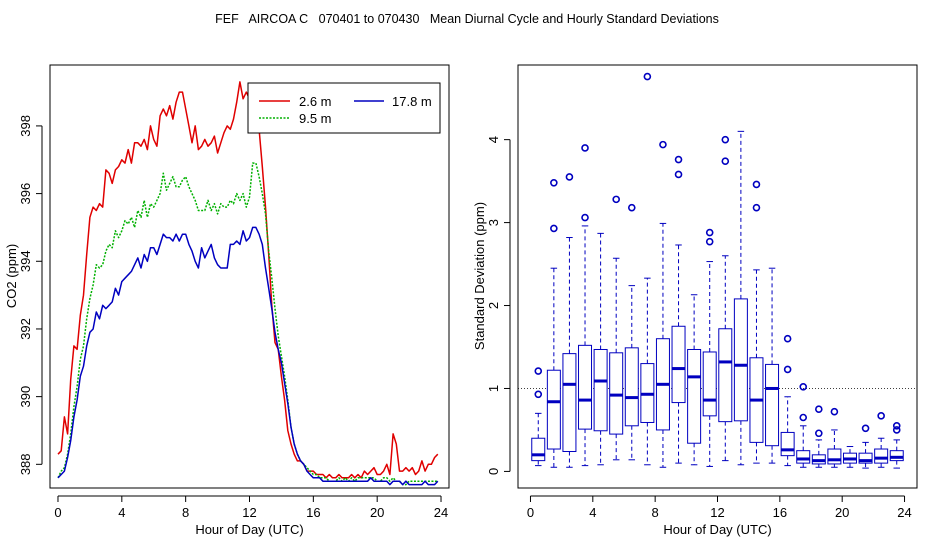 The image size is (936, 540). I want to click on right-y-tick-label: 1, so click(493, 388).